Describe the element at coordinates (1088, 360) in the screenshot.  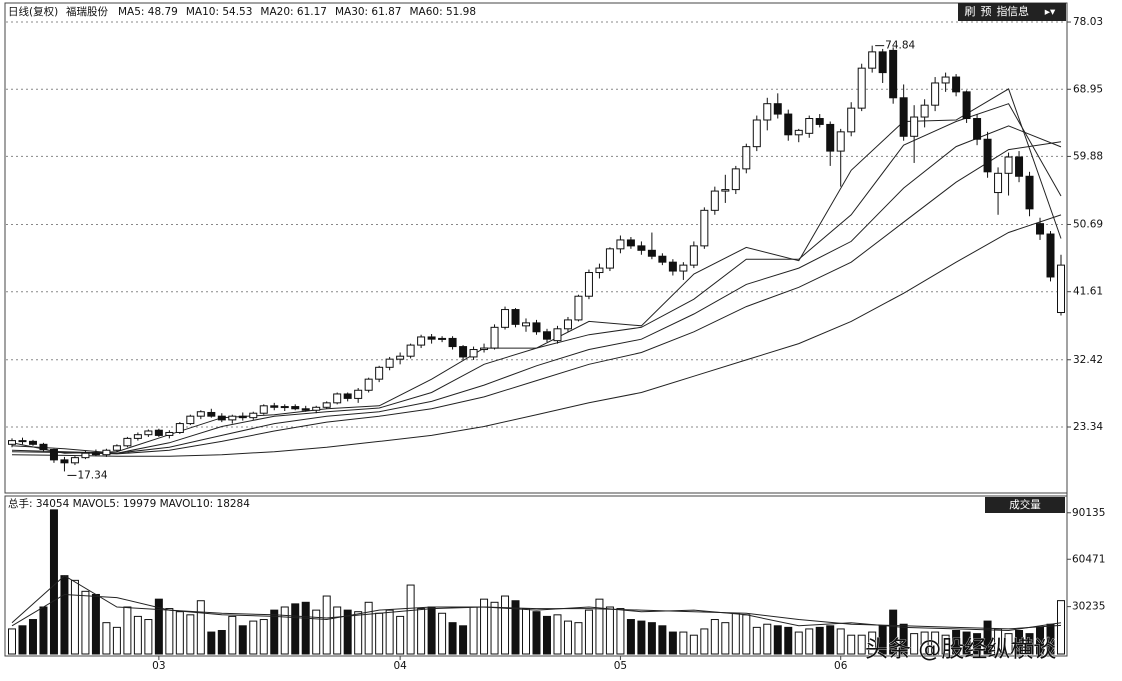
I see `y-tick-label: 32.42` at that location.